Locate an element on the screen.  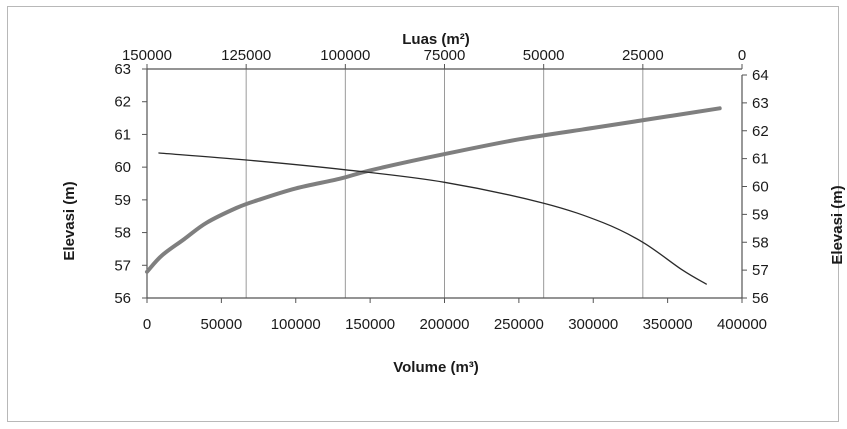
top-axis-title: Luas (m²) is located at coordinates (436, 39).